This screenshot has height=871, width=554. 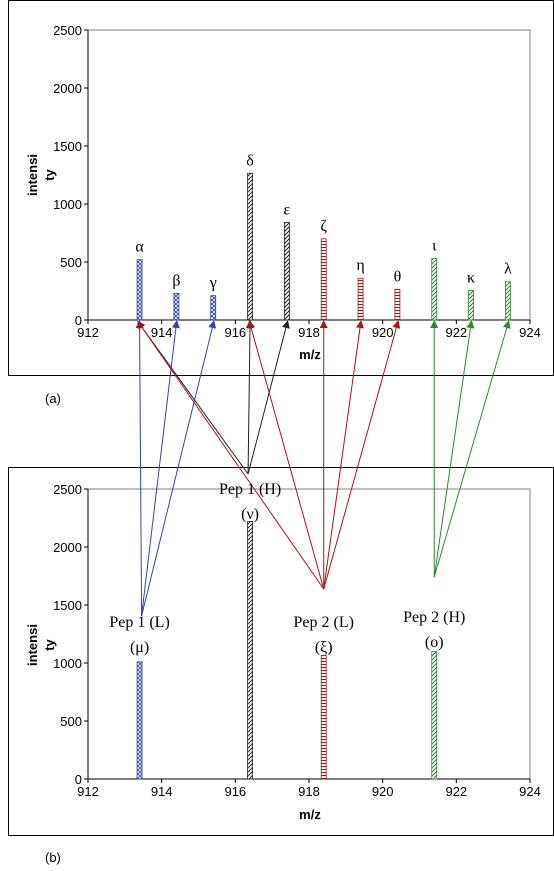 I want to click on bar-label-7: θ, so click(x=398, y=276).